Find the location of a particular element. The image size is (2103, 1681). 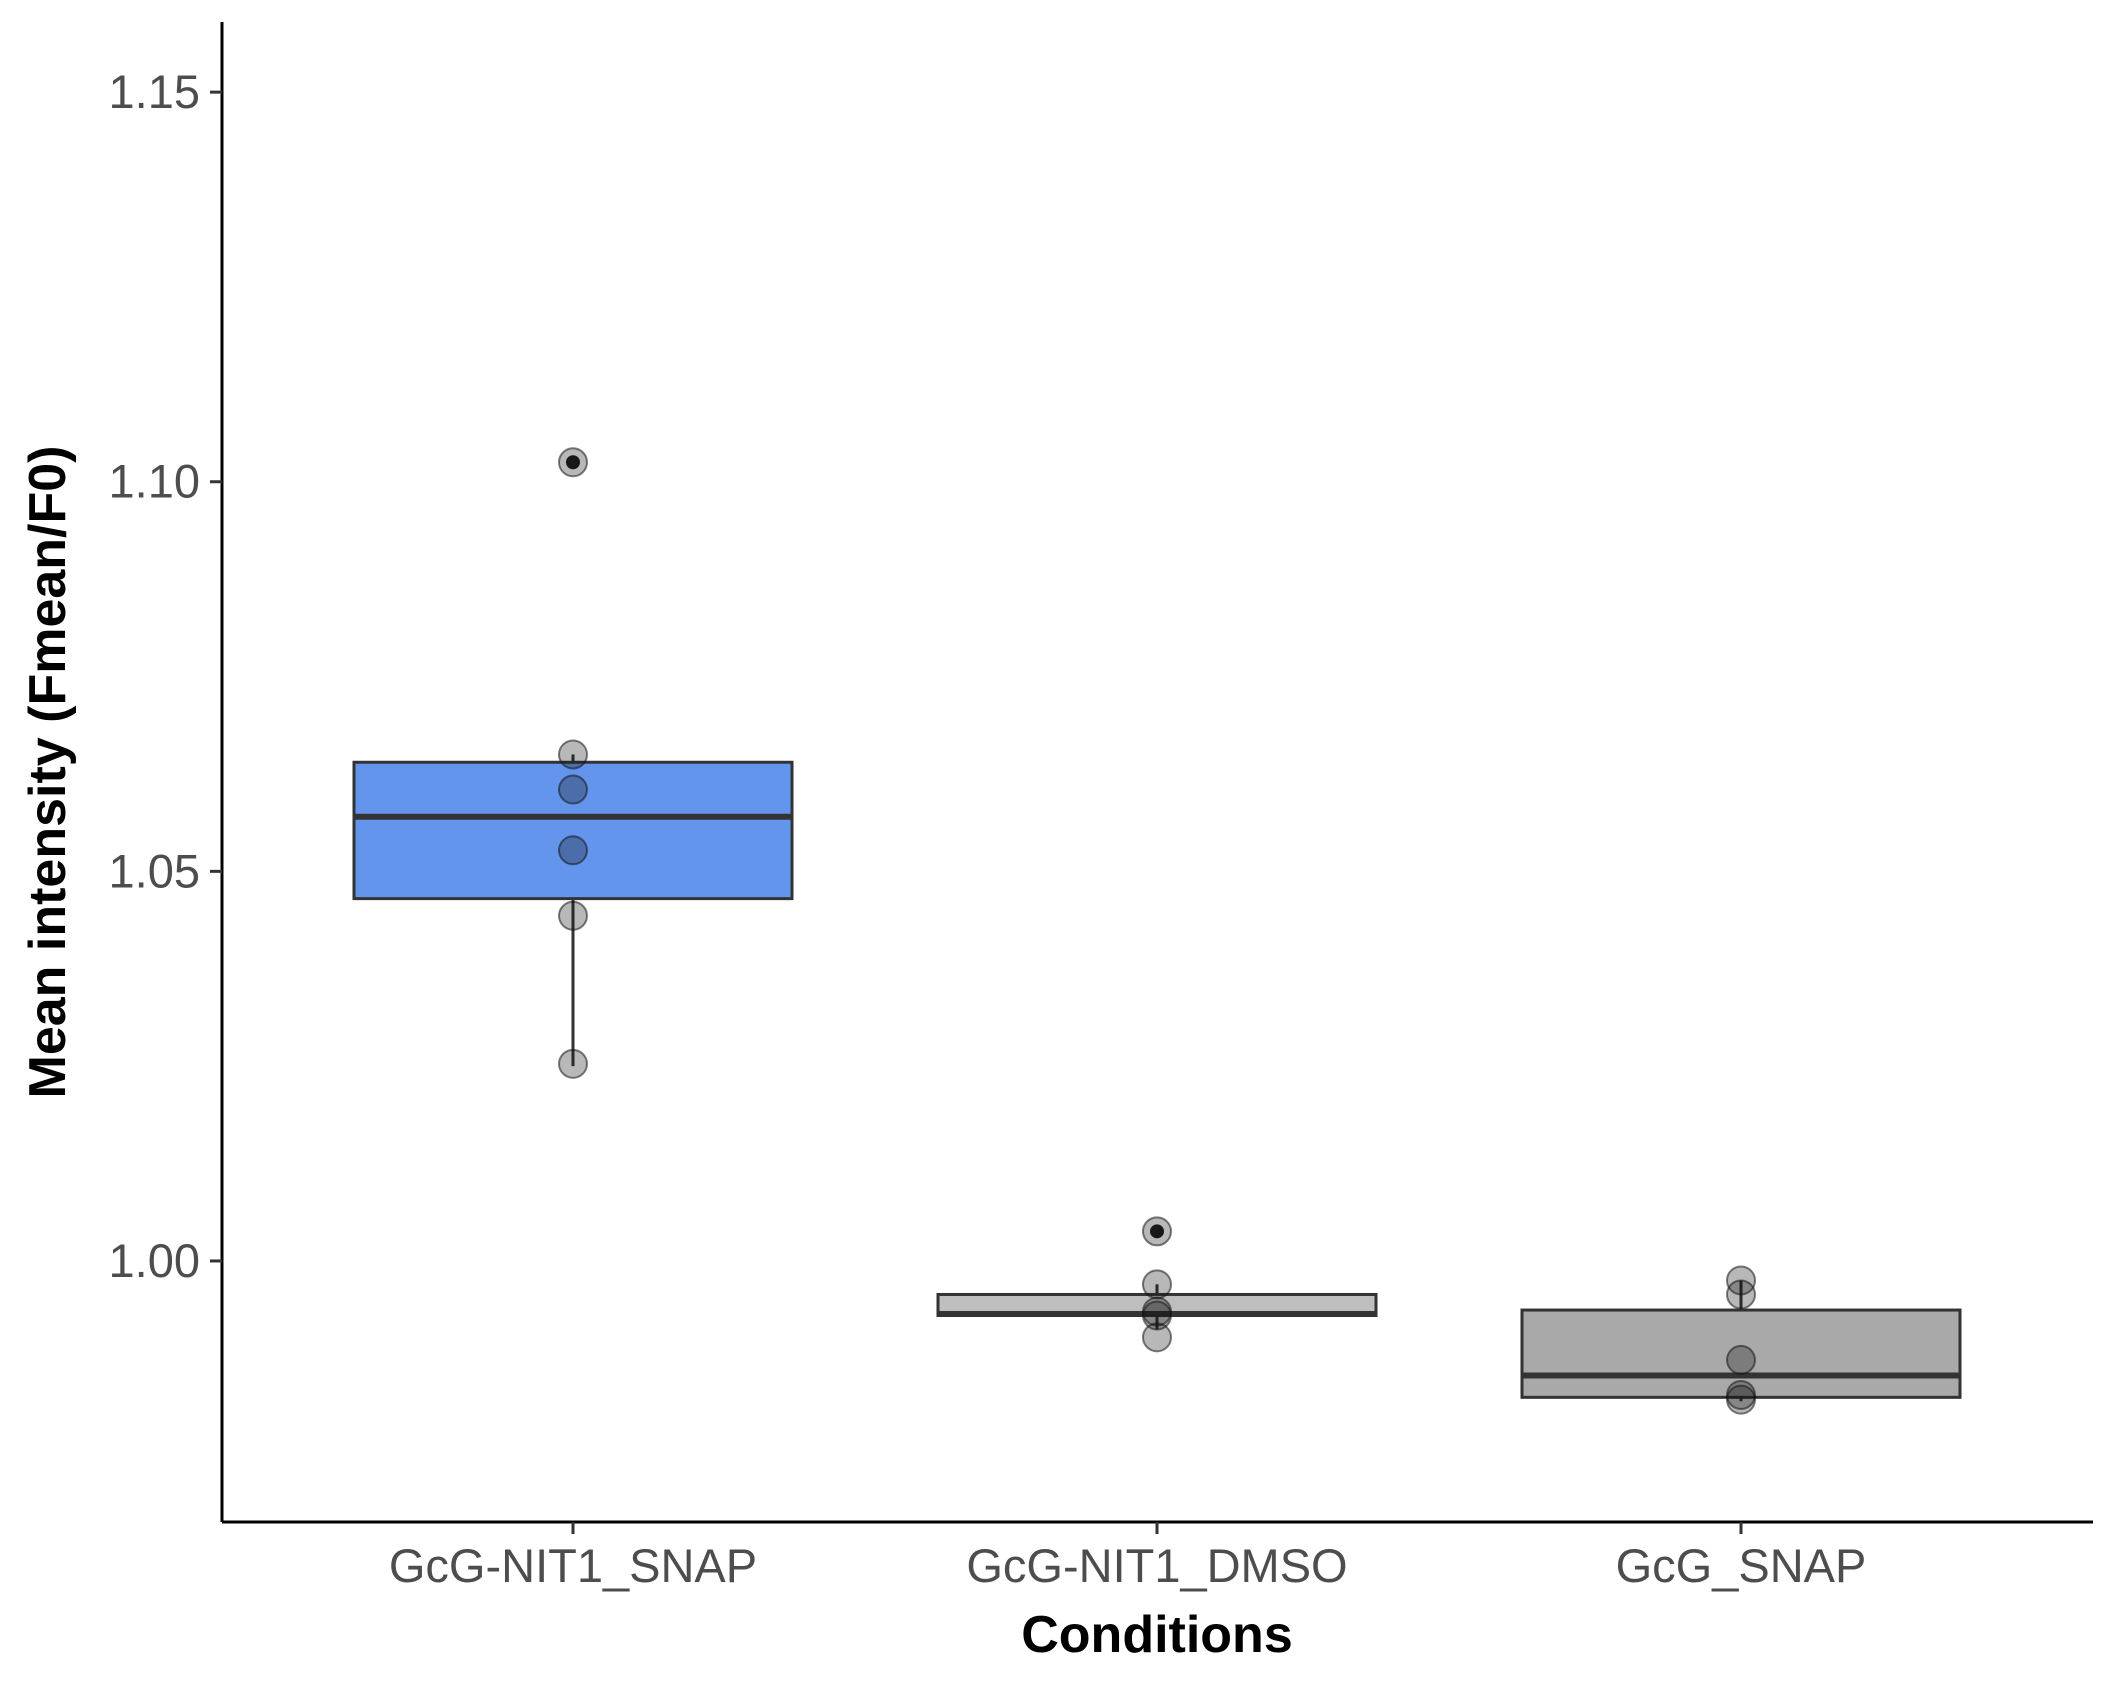

y-ticks: 1.00 1.05 1.10 1.15 is located at coordinates (165, 676).